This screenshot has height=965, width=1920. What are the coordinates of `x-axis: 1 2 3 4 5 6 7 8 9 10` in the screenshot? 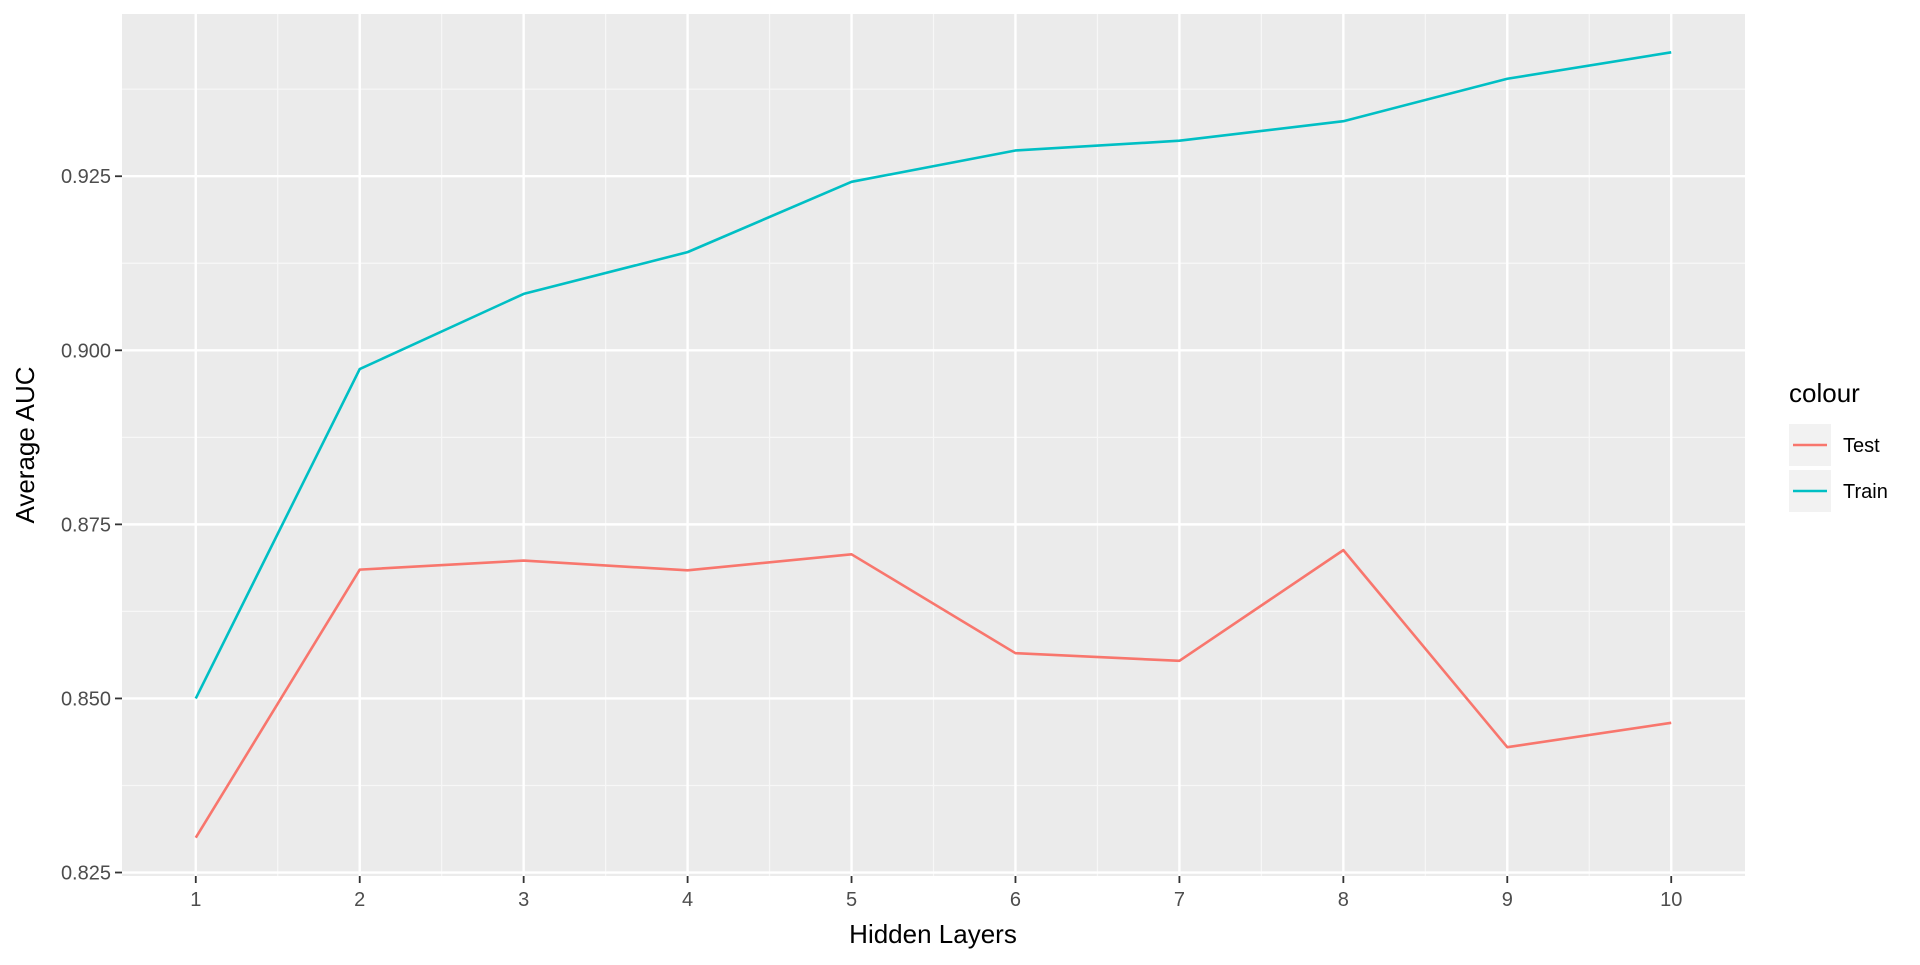 It's located at (936, 893).